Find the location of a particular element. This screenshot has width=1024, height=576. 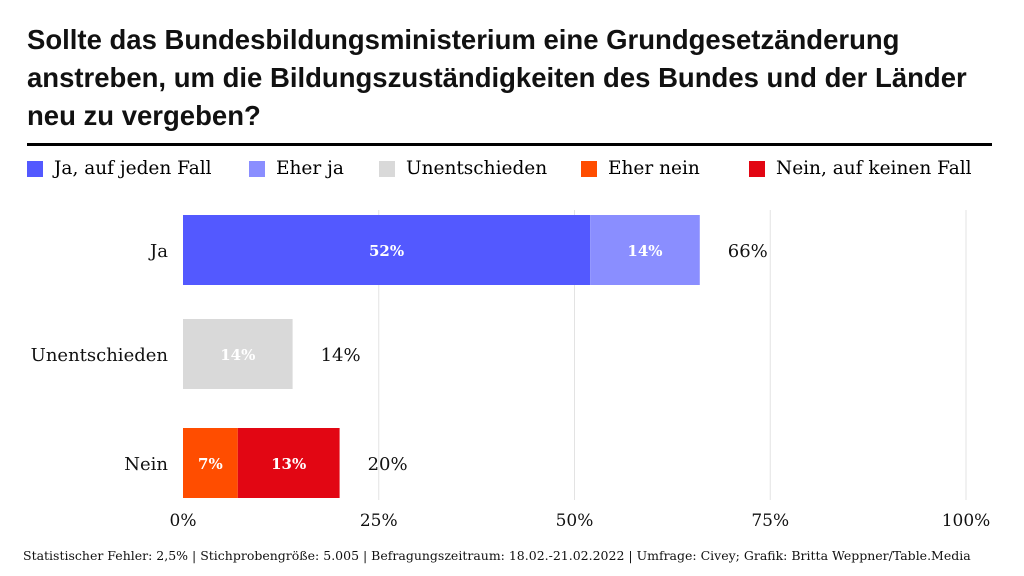

x-tick-label-75: 75% is located at coordinates (770, 521).